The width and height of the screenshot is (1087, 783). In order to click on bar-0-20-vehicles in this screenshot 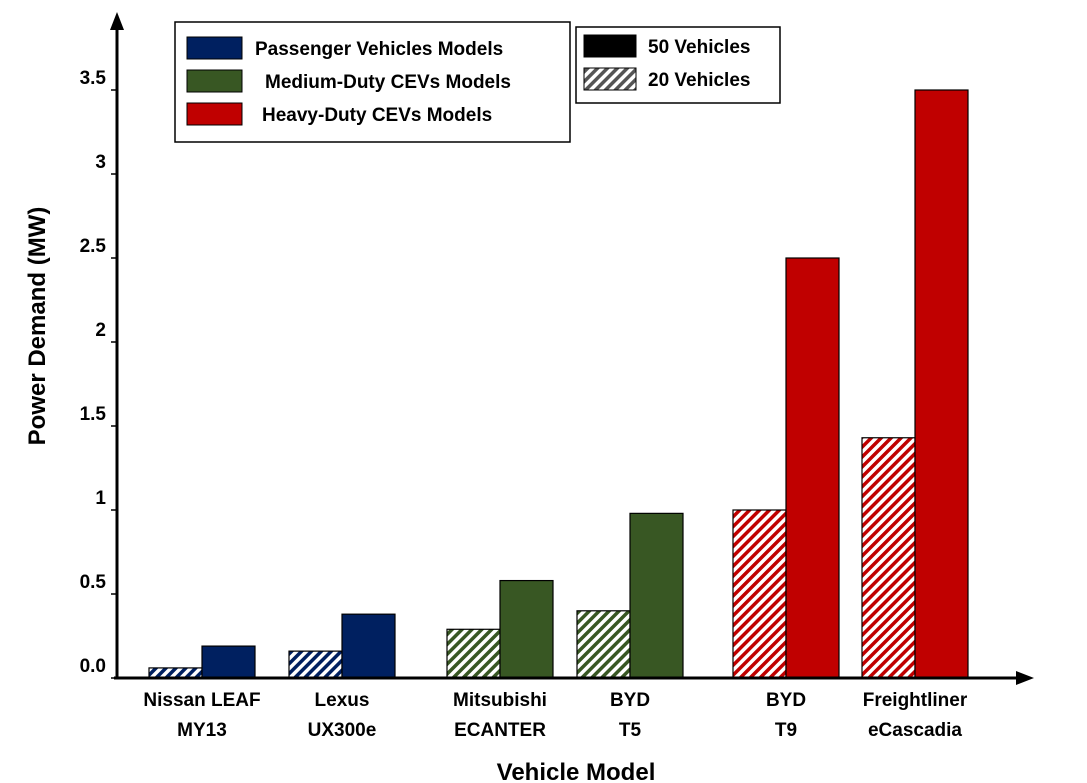, I will do `click(175, 673)`.